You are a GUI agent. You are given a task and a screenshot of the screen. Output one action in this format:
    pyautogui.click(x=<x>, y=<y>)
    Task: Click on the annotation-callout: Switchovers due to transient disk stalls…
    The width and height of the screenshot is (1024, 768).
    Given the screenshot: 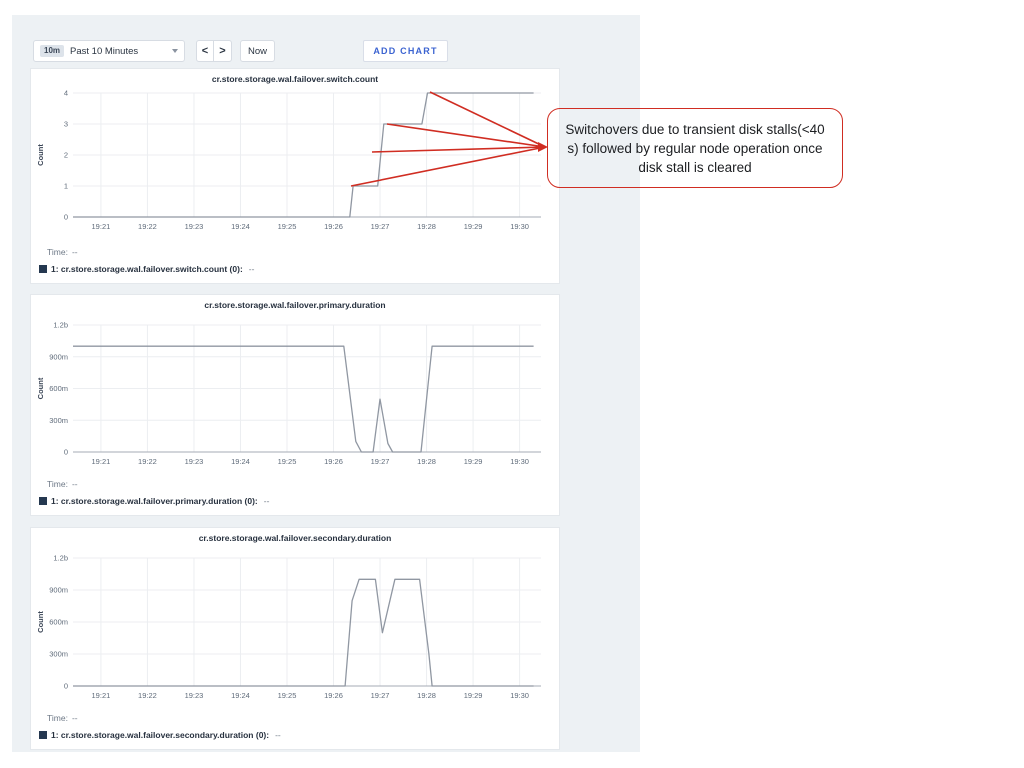 What is the action you would take?
    pyautogui.click(x=695, y=148)
    